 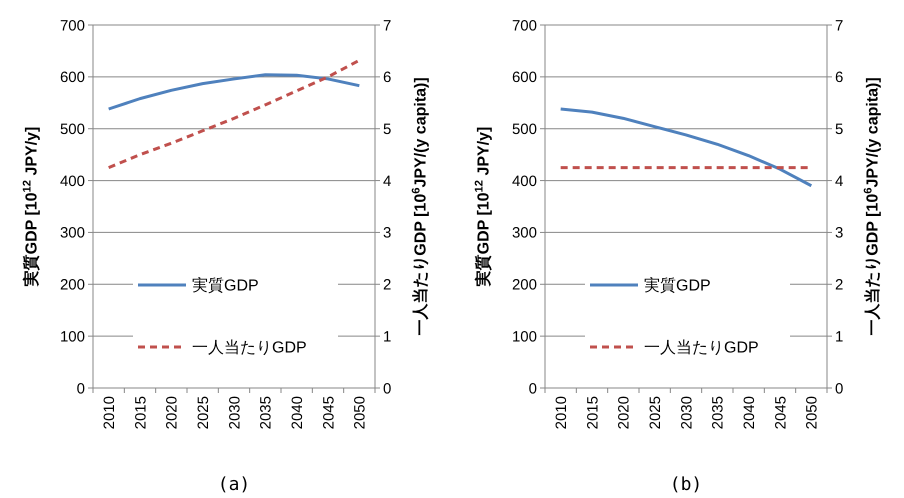 What do you see at coordinates (234, 484) in the screenshot?
I see `text: (a)` at bounding box center [234, 484].